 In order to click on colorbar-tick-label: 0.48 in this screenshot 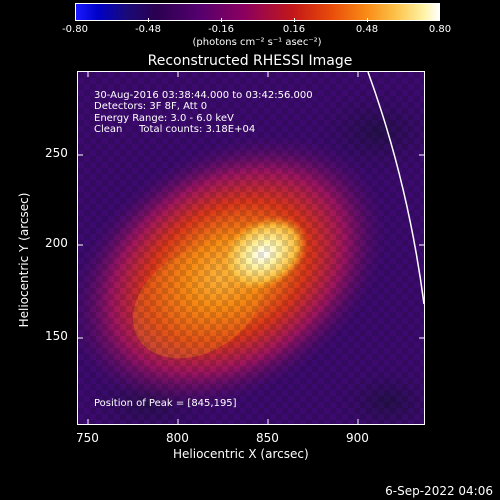, I will do `click(367, 29)`.